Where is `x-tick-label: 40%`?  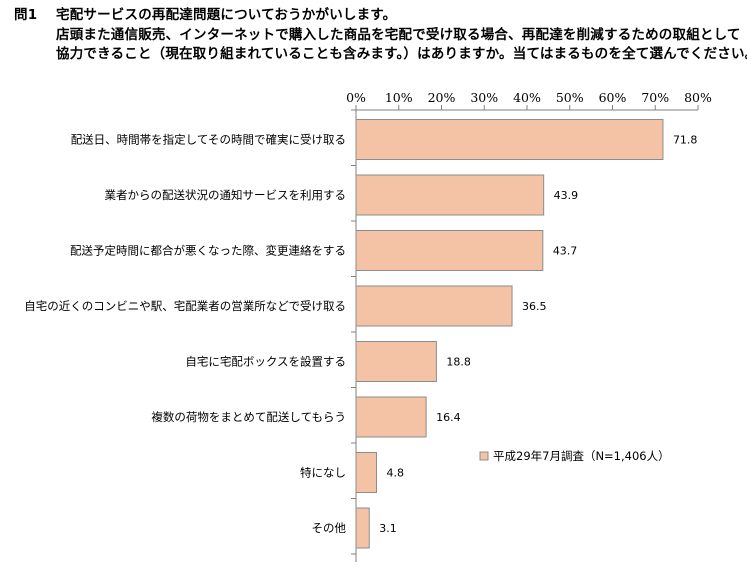
x-tick-label: 40% is located at coordinates (527, 97).